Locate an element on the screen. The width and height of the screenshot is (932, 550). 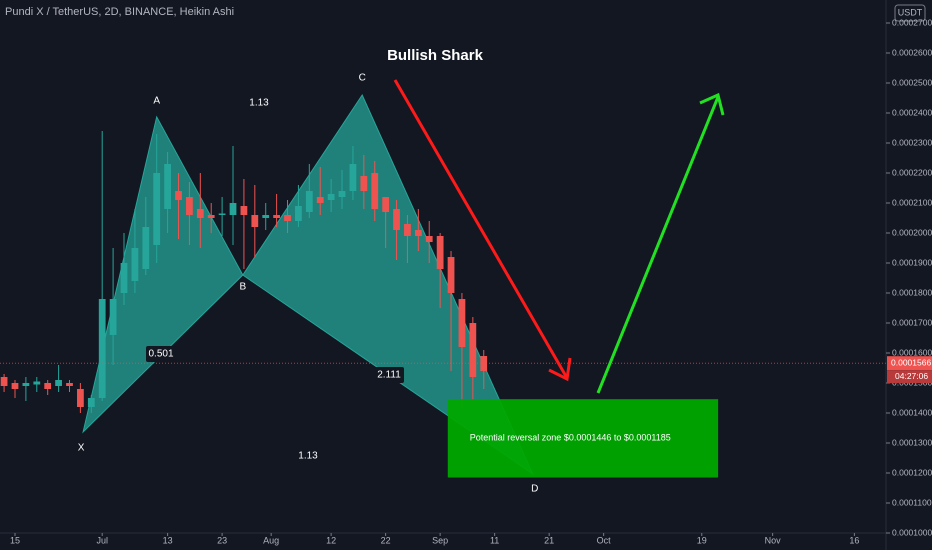
y-tick-label: 0.0002500 is located at coordinates (912, 82).